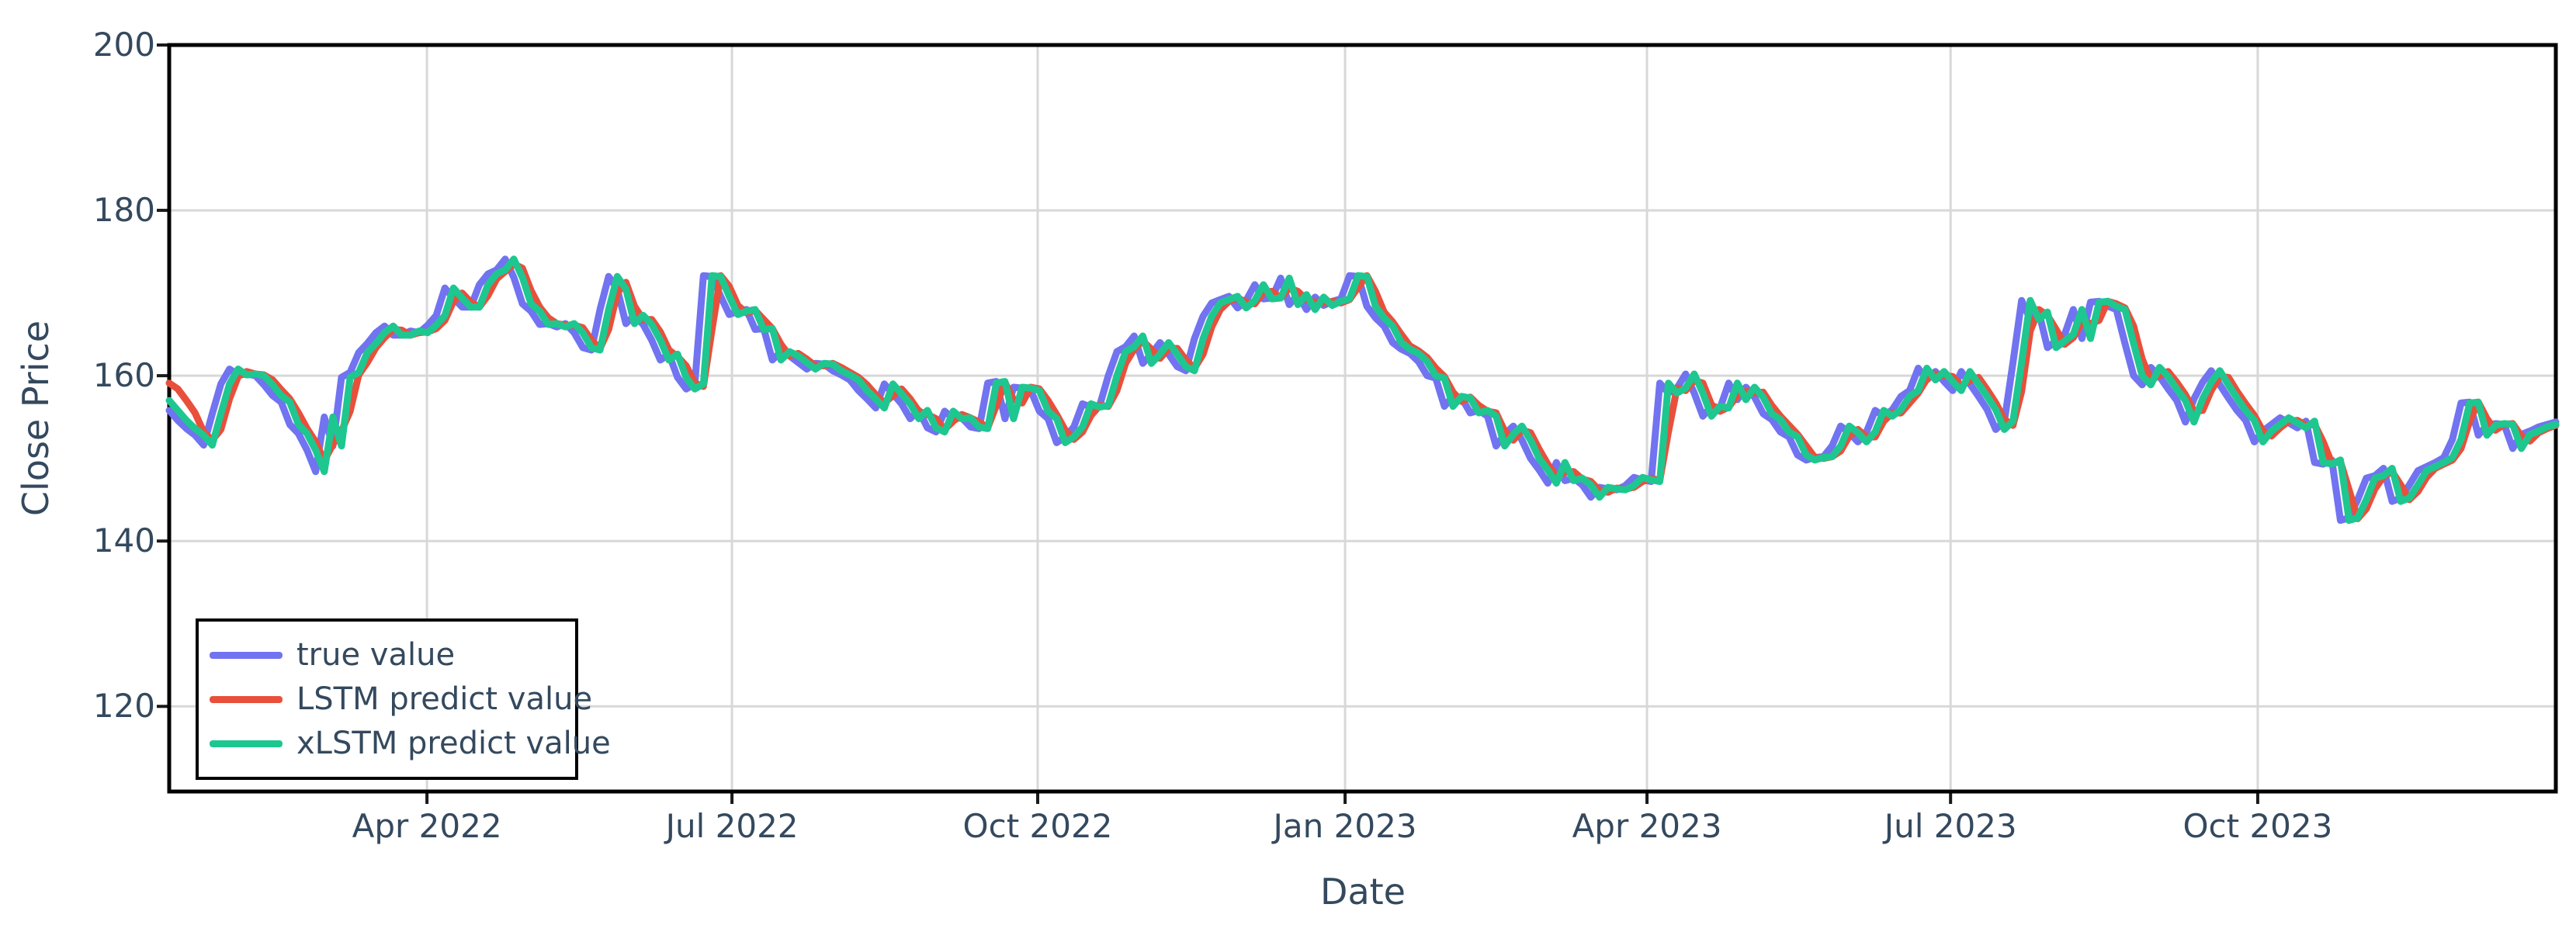  I want to click on y-tick-label: 120, so click(123, 706).